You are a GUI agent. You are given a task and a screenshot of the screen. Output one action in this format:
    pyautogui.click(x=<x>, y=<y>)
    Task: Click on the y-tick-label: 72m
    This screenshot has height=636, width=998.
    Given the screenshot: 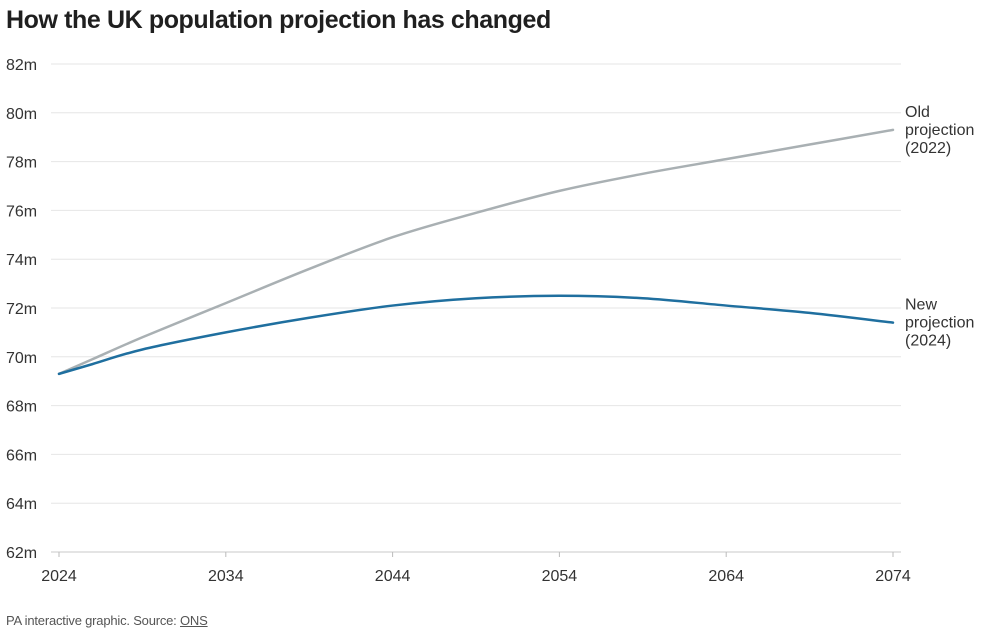 What is the action you would take?
    pyautogui.click(x=21, y=309)
    